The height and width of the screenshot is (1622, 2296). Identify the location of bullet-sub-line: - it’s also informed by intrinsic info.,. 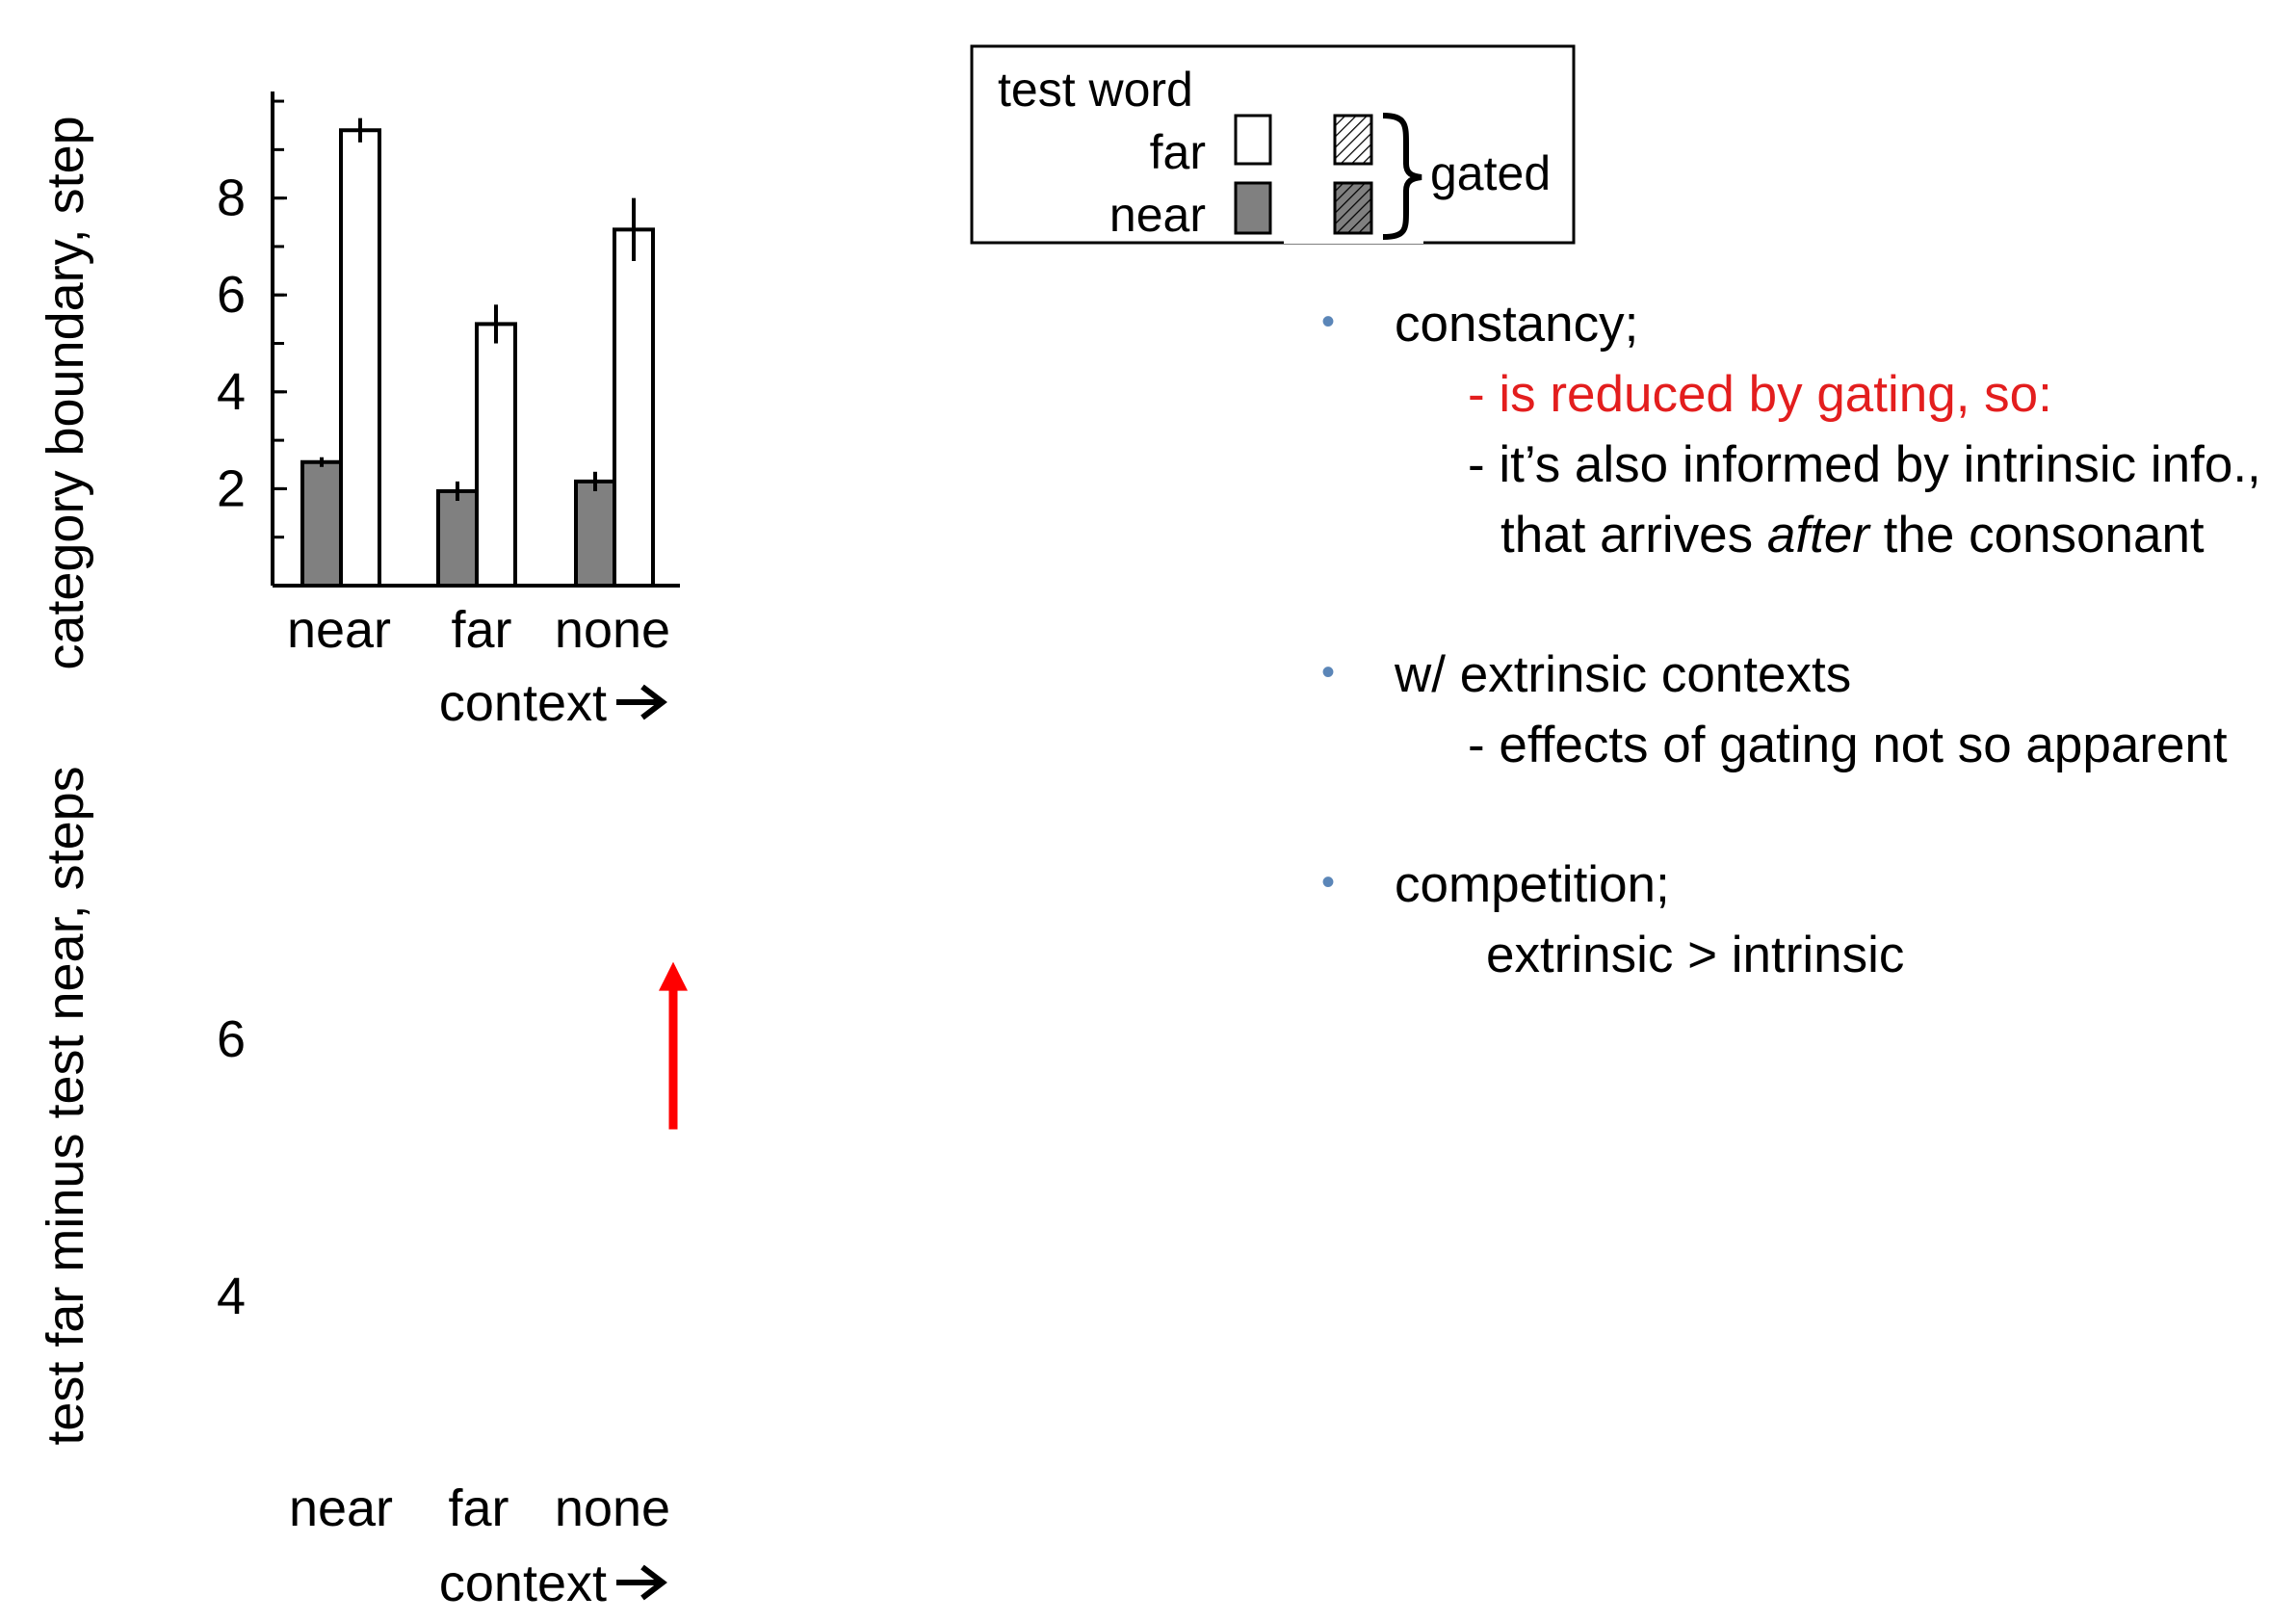
(1864, 464).